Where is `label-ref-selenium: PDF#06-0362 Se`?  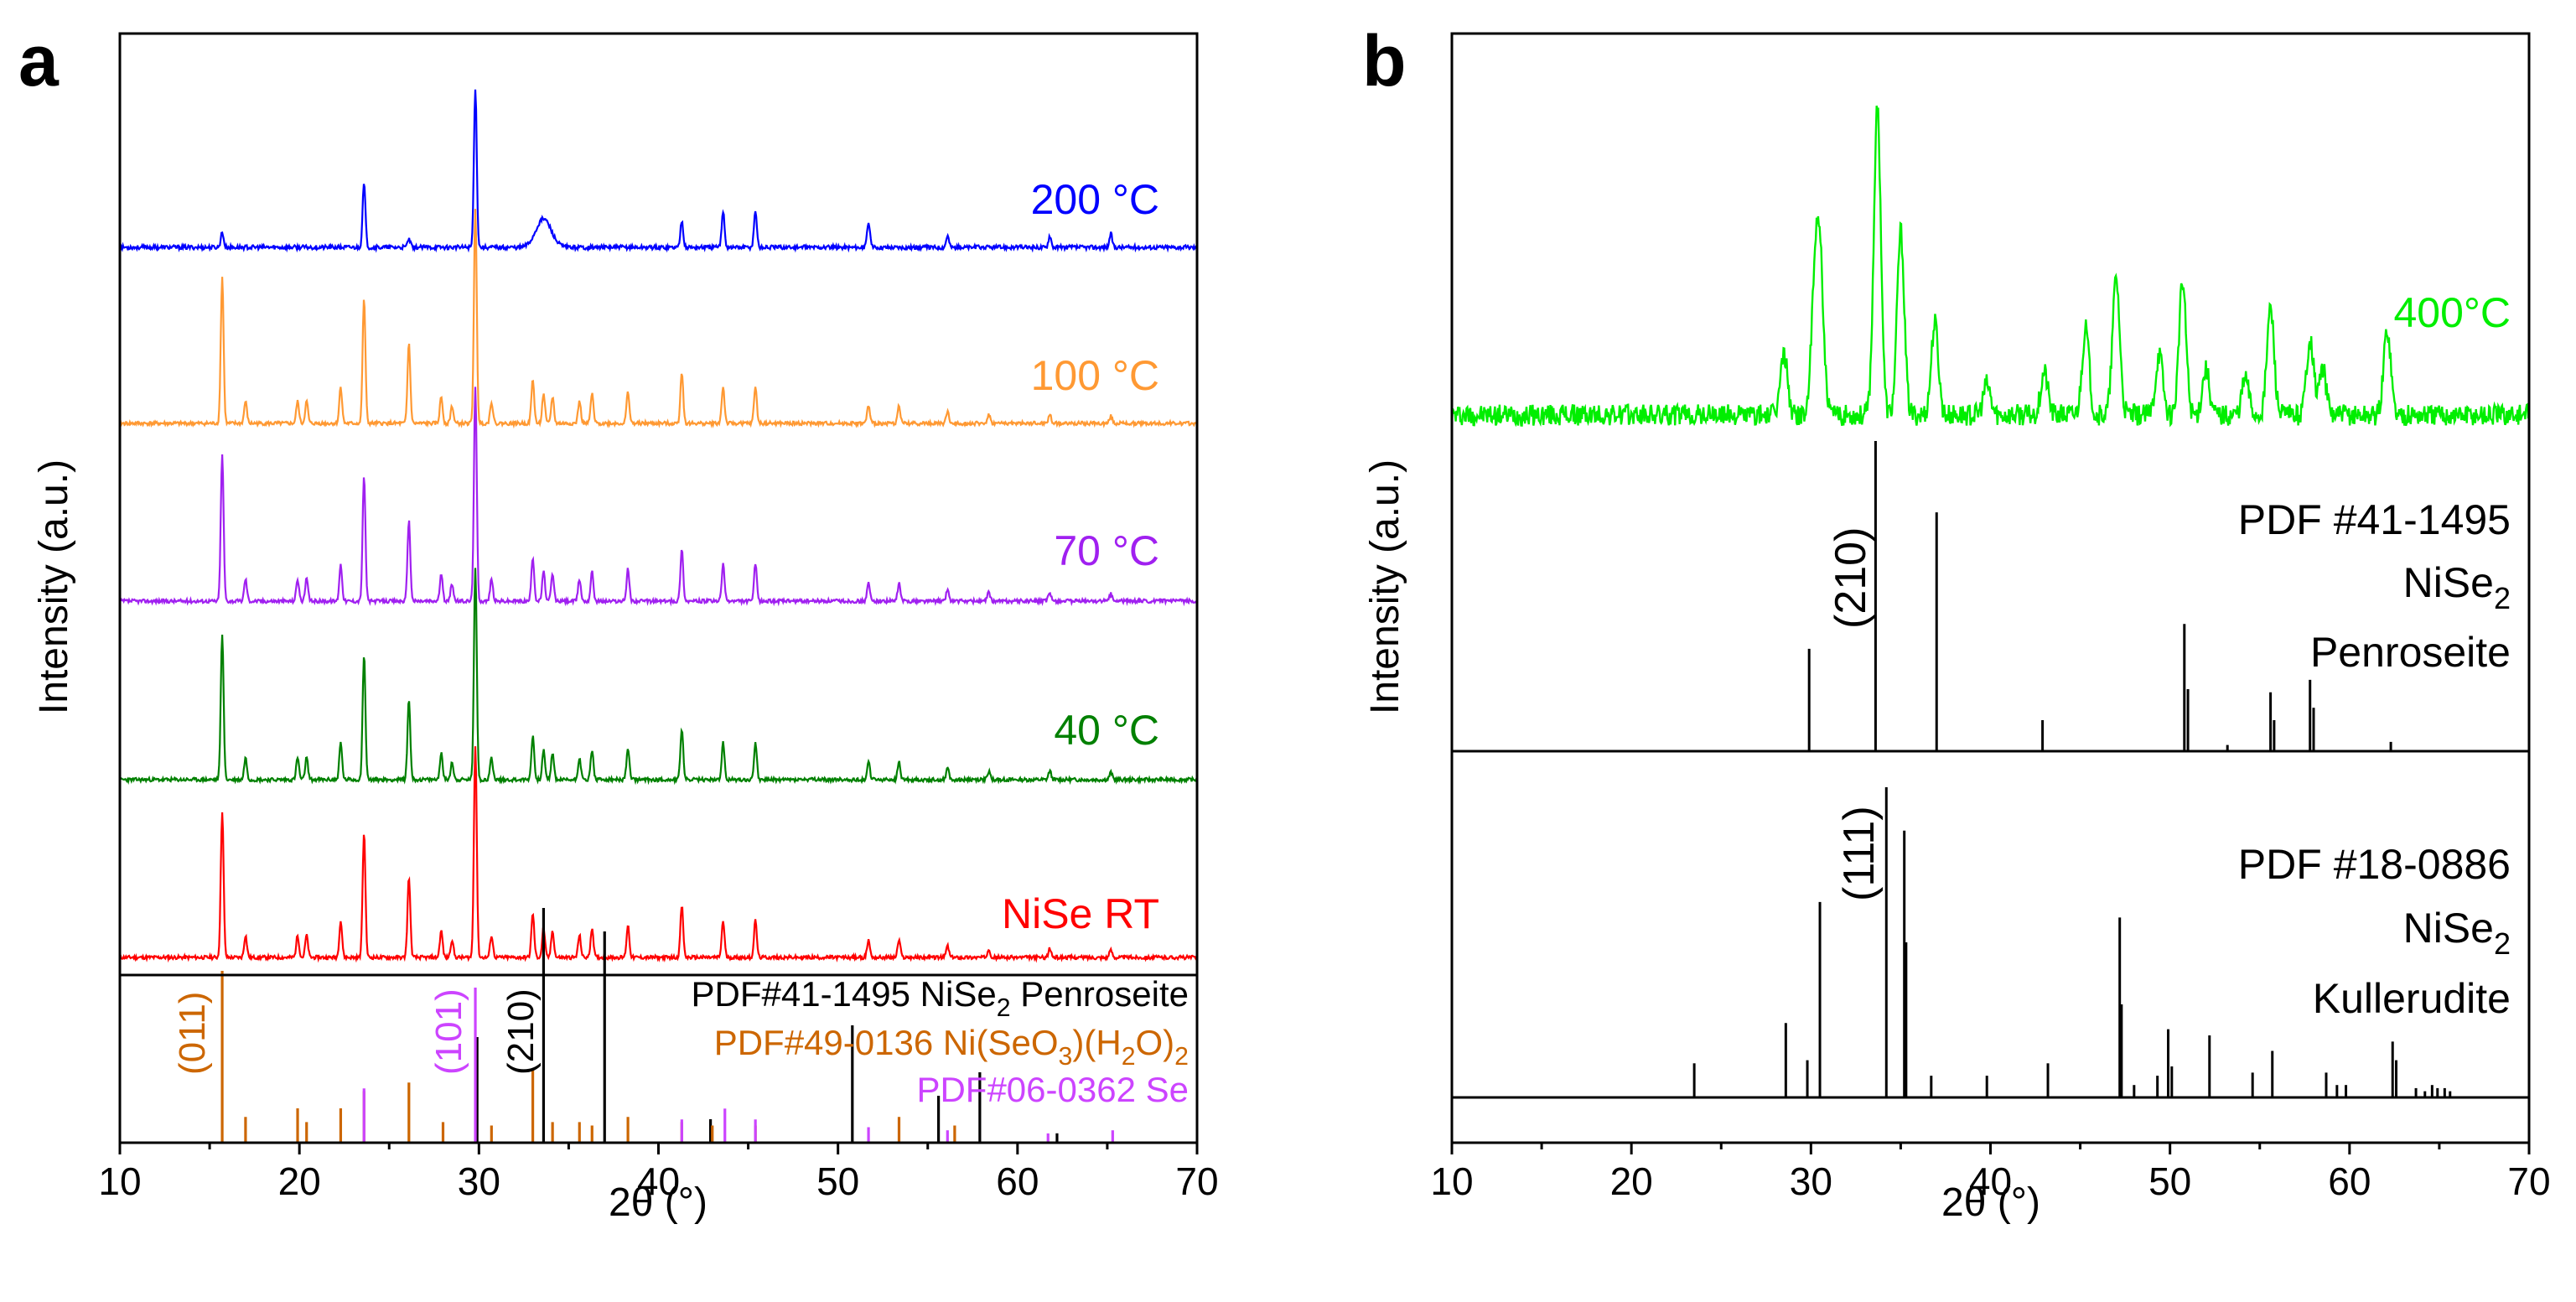 label-ref-selenium: PDF#06-0362 Se is located at coordinates (1052, 1089).